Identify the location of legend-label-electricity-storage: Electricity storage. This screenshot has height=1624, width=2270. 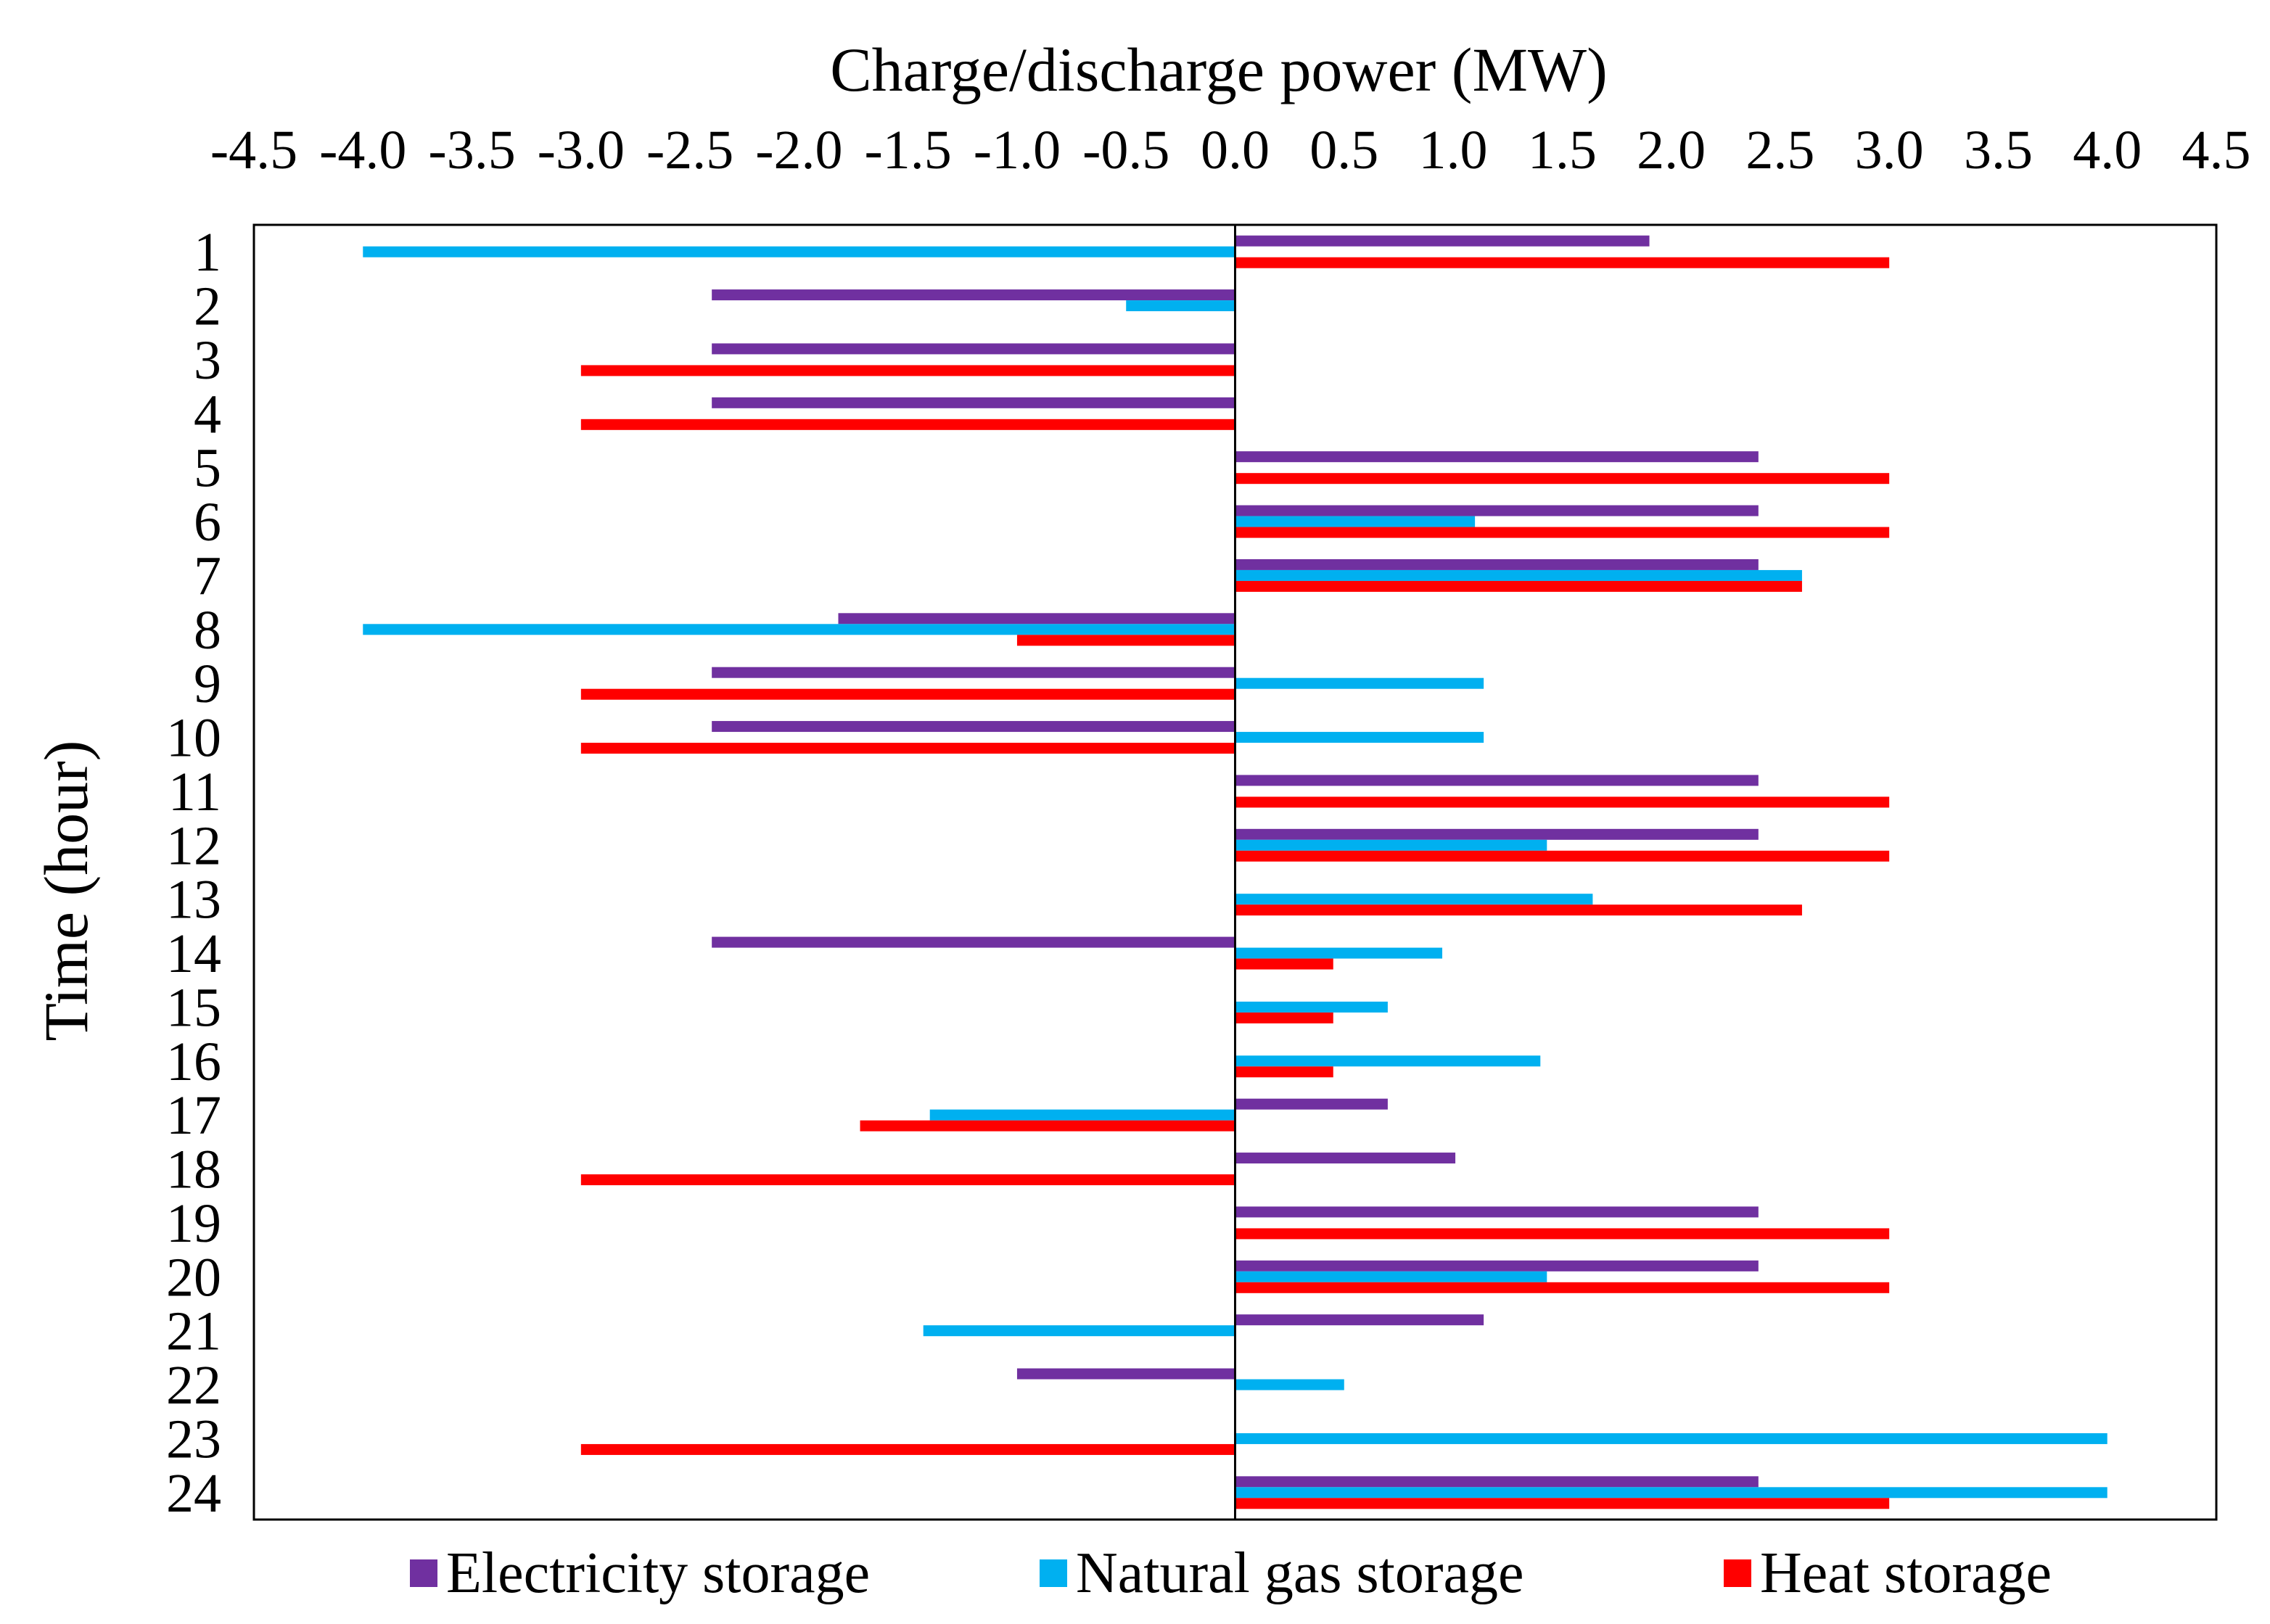
(658, 1573).